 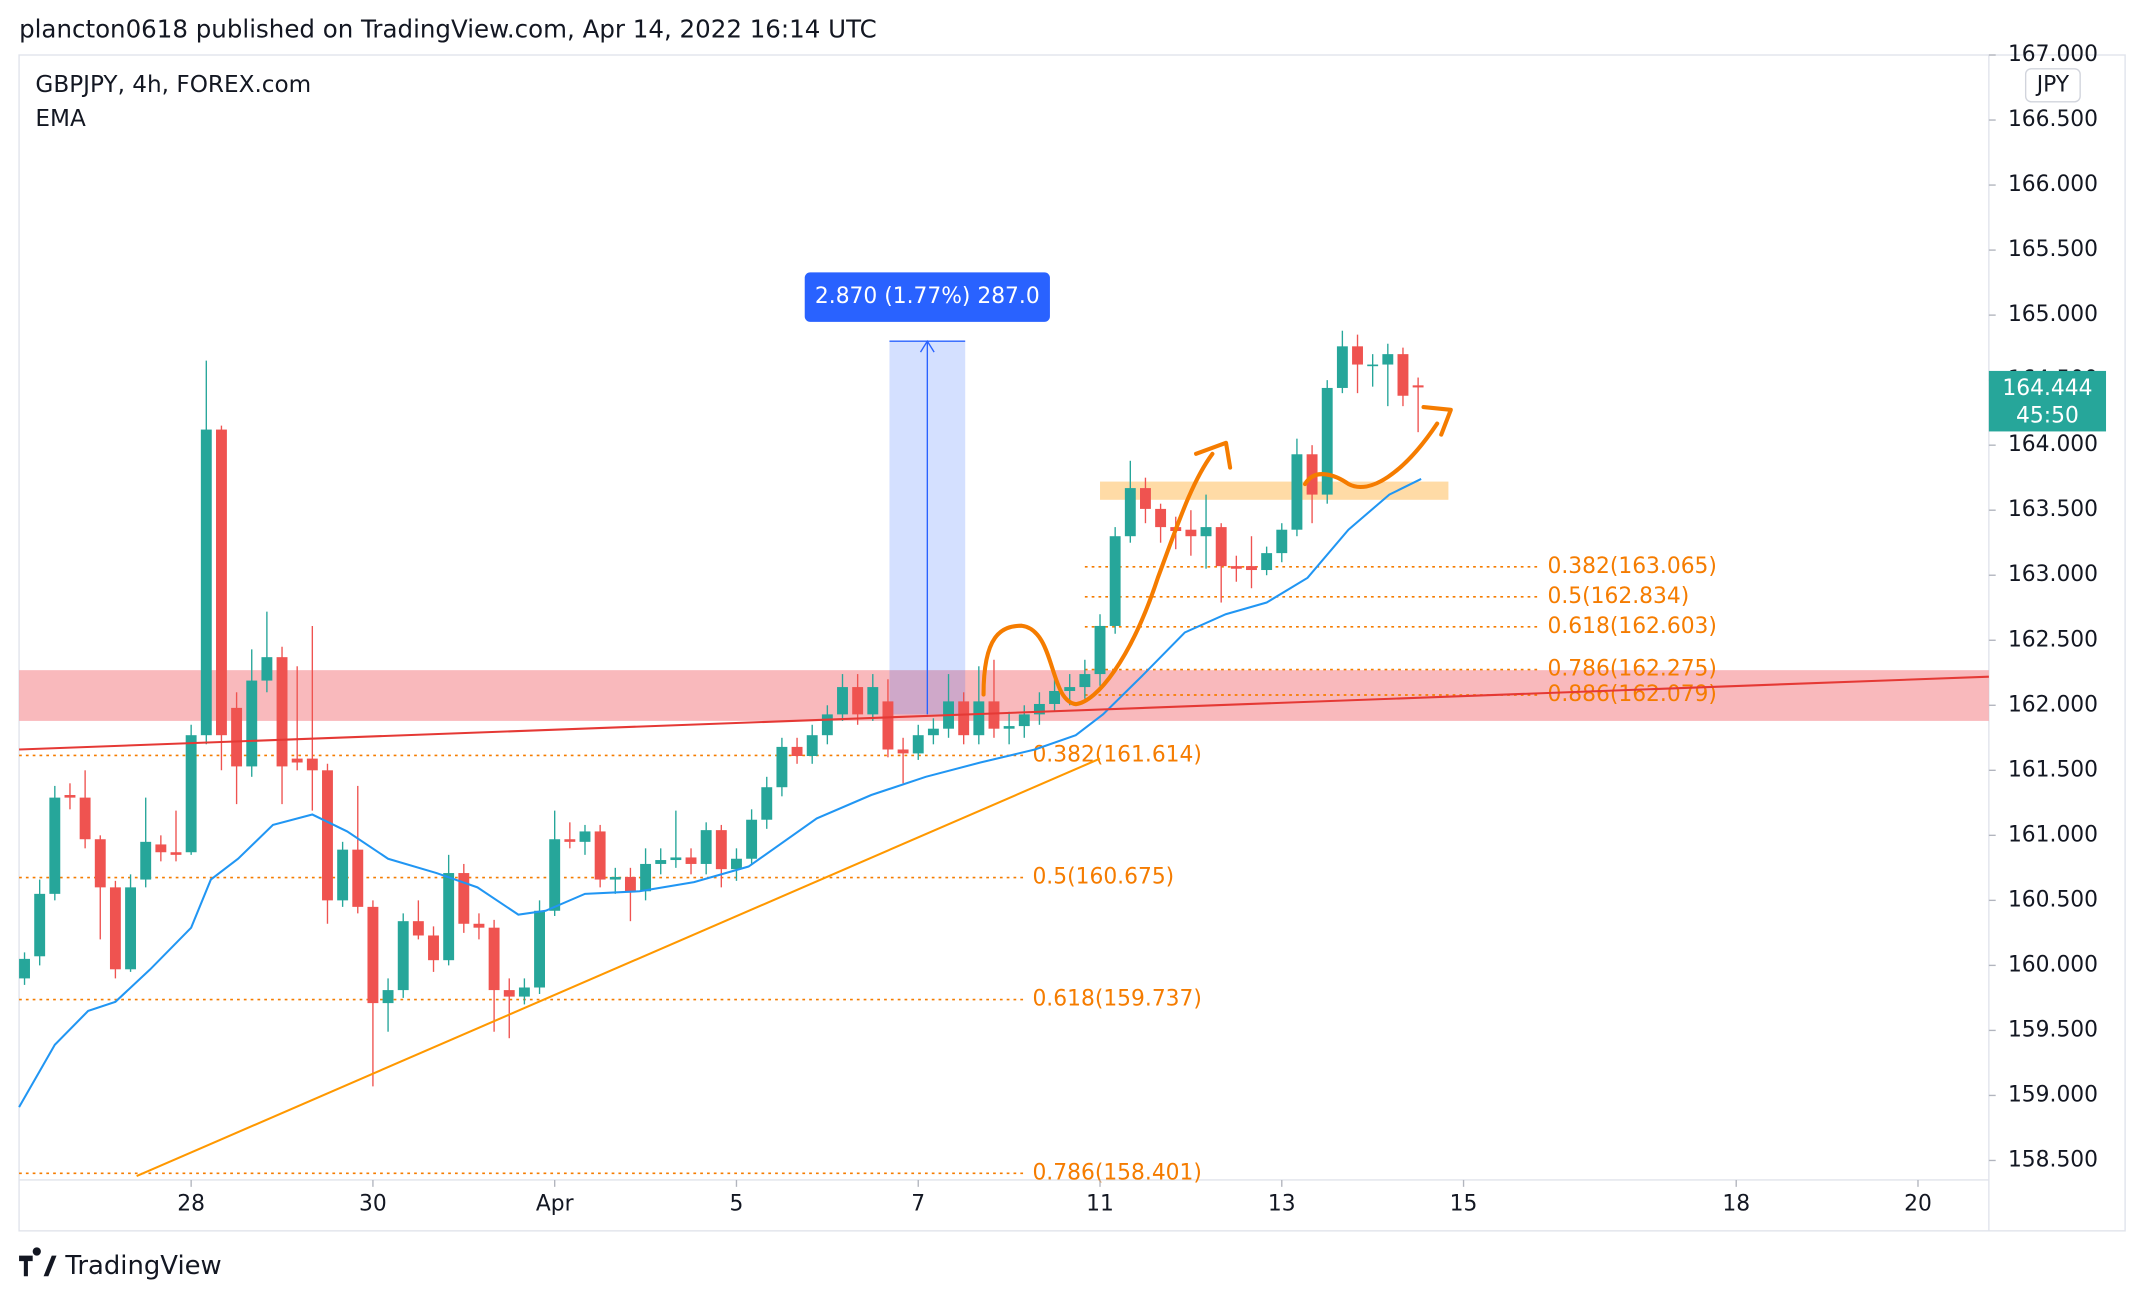 What do you see at coordinates (2053, 314) in the screenshot?
I see `y-tick-label: 165.000` at bounding box center [2053, 314].